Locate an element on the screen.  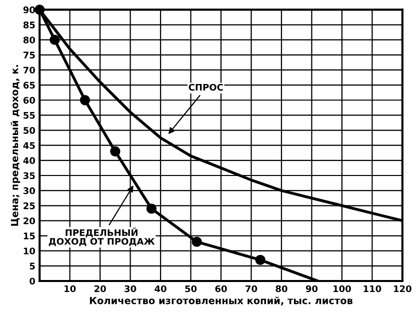
x-tick-label: 80 is located at coordinates (282, 288).